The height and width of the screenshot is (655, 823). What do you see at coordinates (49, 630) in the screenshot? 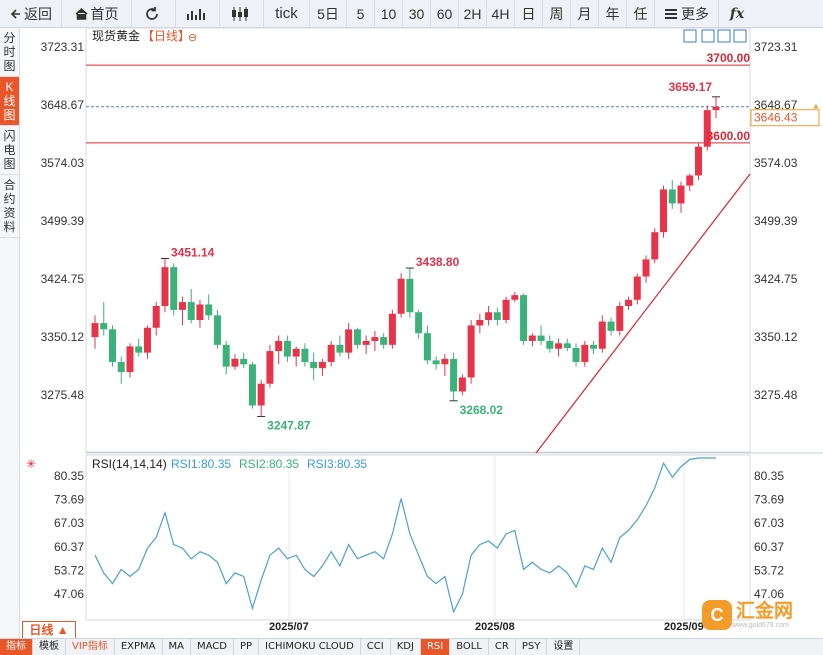
I see `period-tab-daily: 日线 ▲` at bounding box center [49, 630].